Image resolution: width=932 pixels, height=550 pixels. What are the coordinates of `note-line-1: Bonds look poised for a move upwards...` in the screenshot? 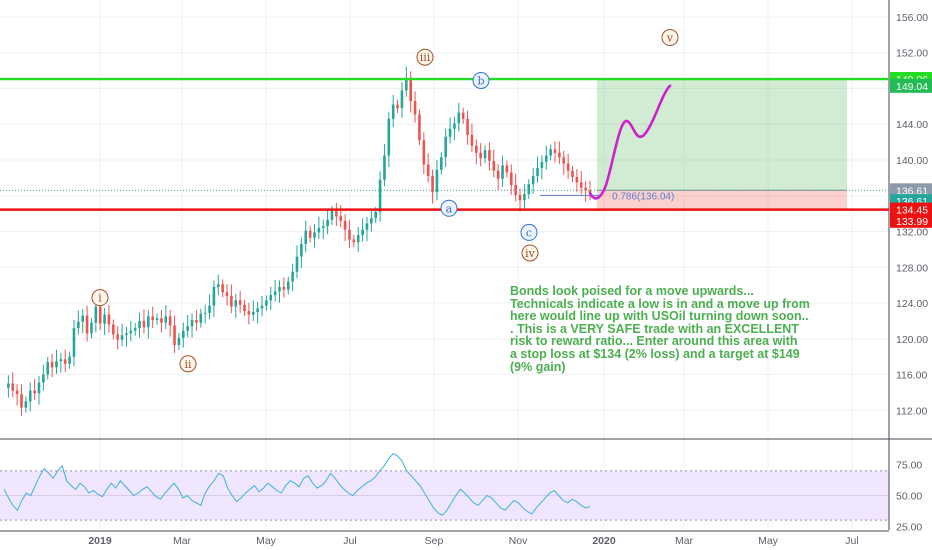 It's located at (632, 291).